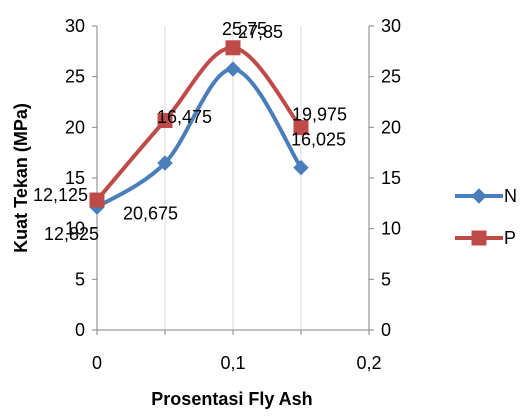  Describe the element at coordinates (486, 217) in the screenshot. I see `legend: NP` at that location.